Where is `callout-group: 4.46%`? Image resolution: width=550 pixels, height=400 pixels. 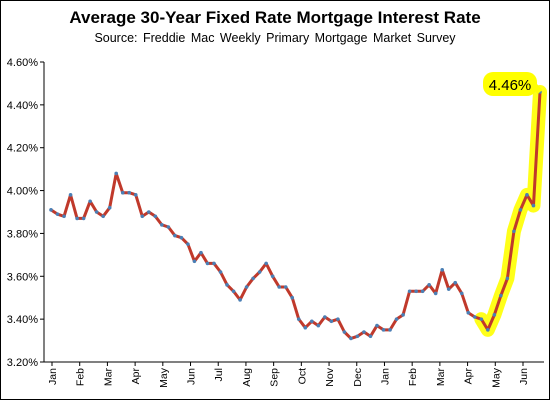
callout-group: 4.46% is located at coordinates (513, 84).